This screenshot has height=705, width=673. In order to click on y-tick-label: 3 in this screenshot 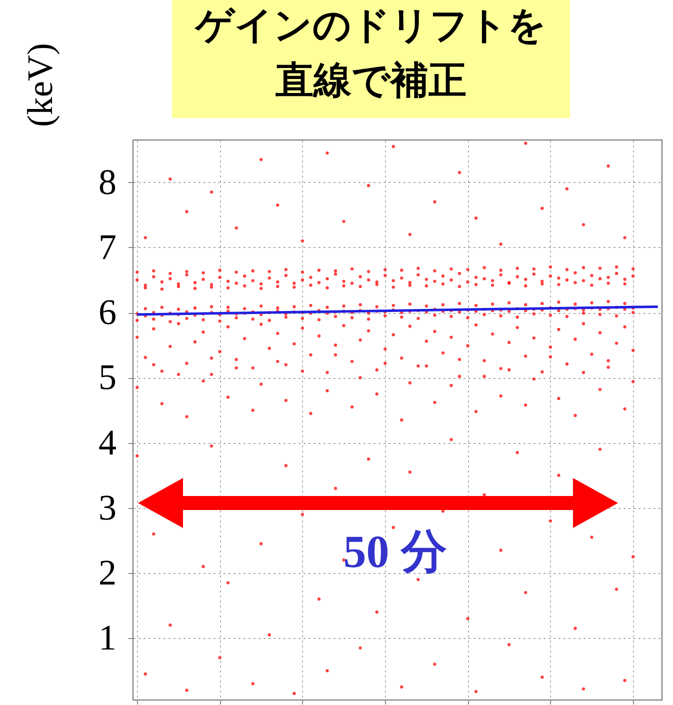, I will do `click(107, 507)`.